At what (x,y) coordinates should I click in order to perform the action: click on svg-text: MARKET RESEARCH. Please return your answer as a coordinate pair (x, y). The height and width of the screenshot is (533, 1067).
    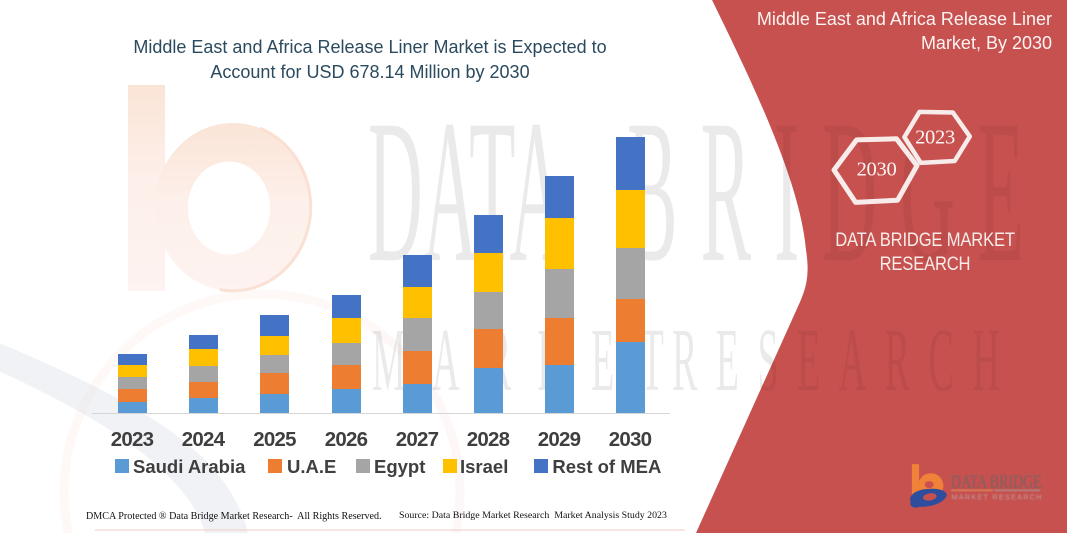
    Looking at the image, I should click on (997, 496).